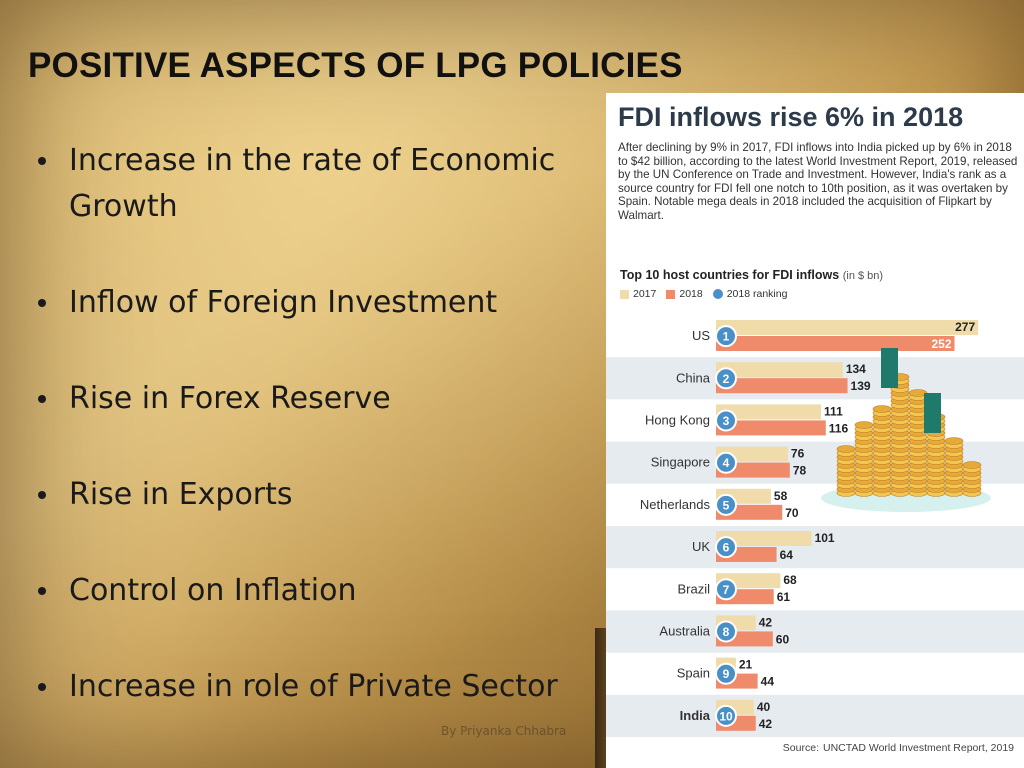 Image resolution: width=1024 pixels, height=768 pixels. I want to click on value-label-2018: 60, so click(783, 639).